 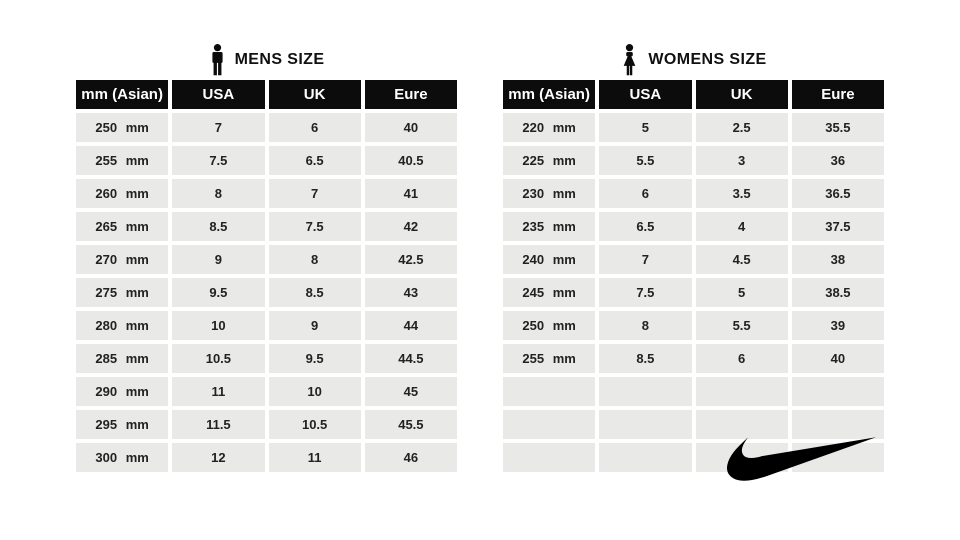 I want to click on table-row: 245 mm 7.5 5 38.5, so click(x=693, y=292).